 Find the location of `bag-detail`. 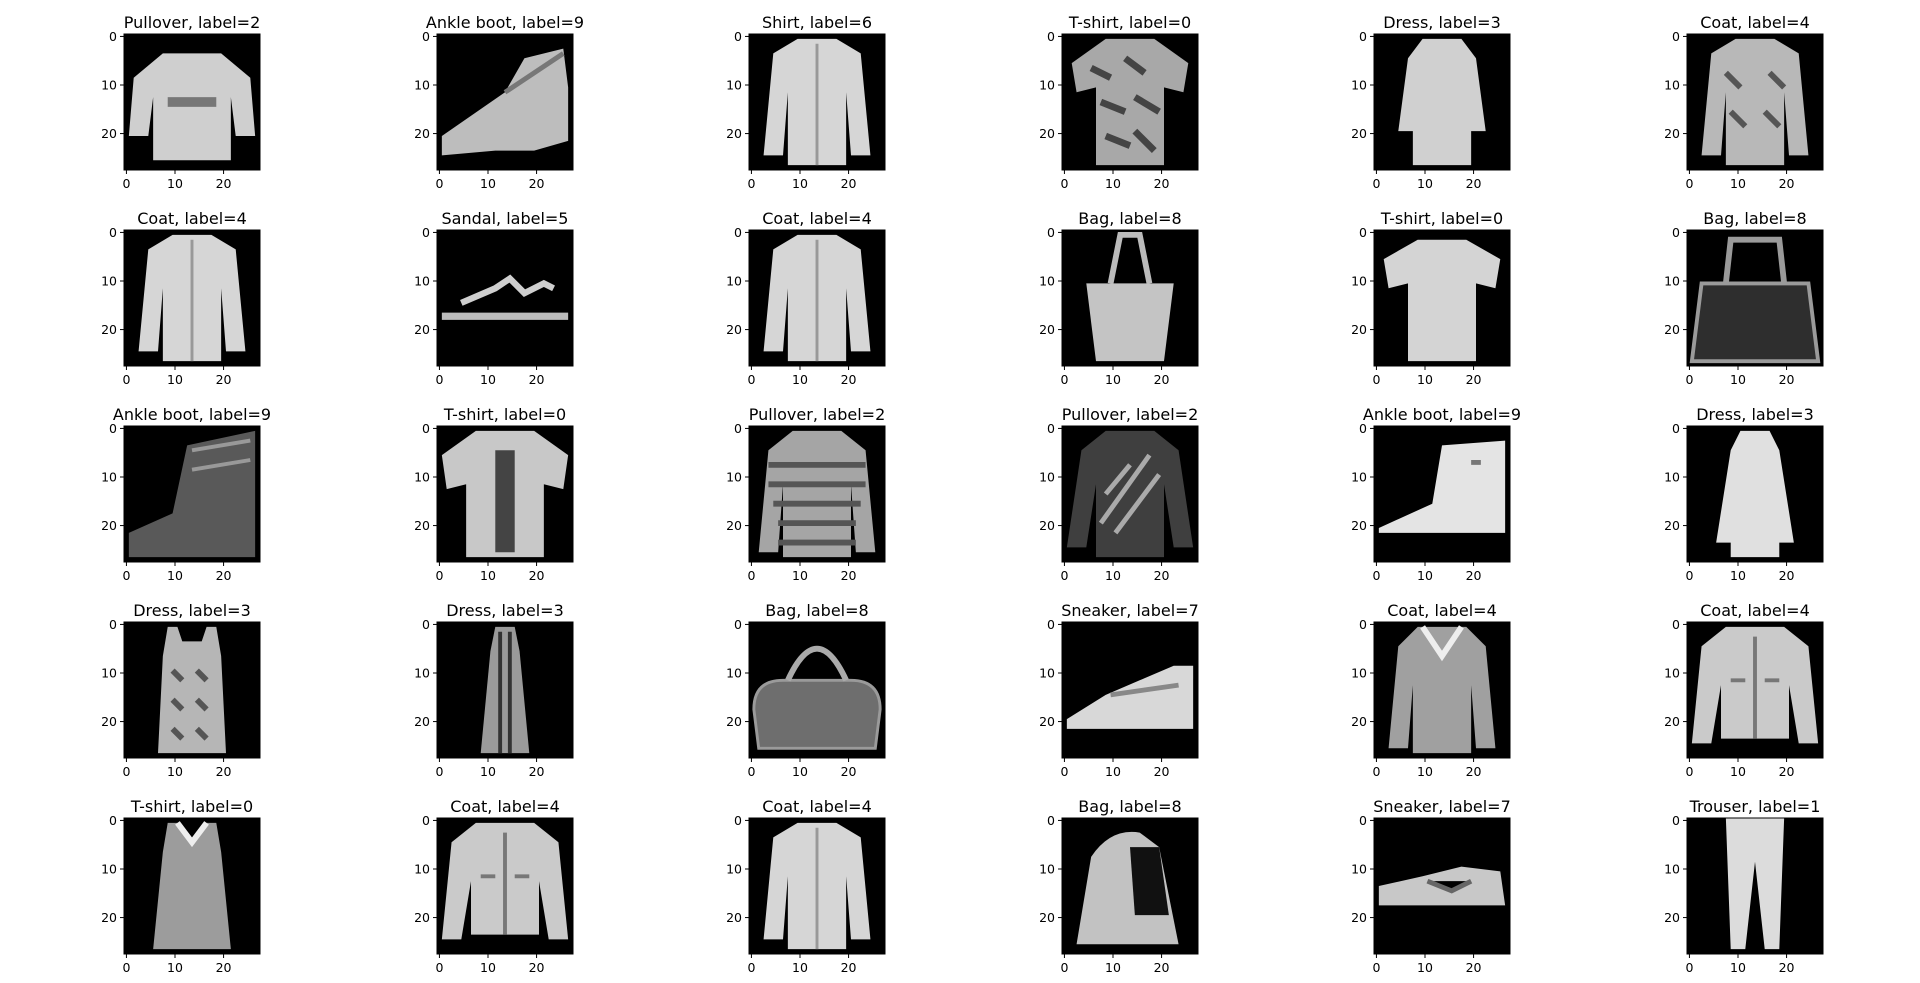

bag-detail is located at coordinates (1755, 260).